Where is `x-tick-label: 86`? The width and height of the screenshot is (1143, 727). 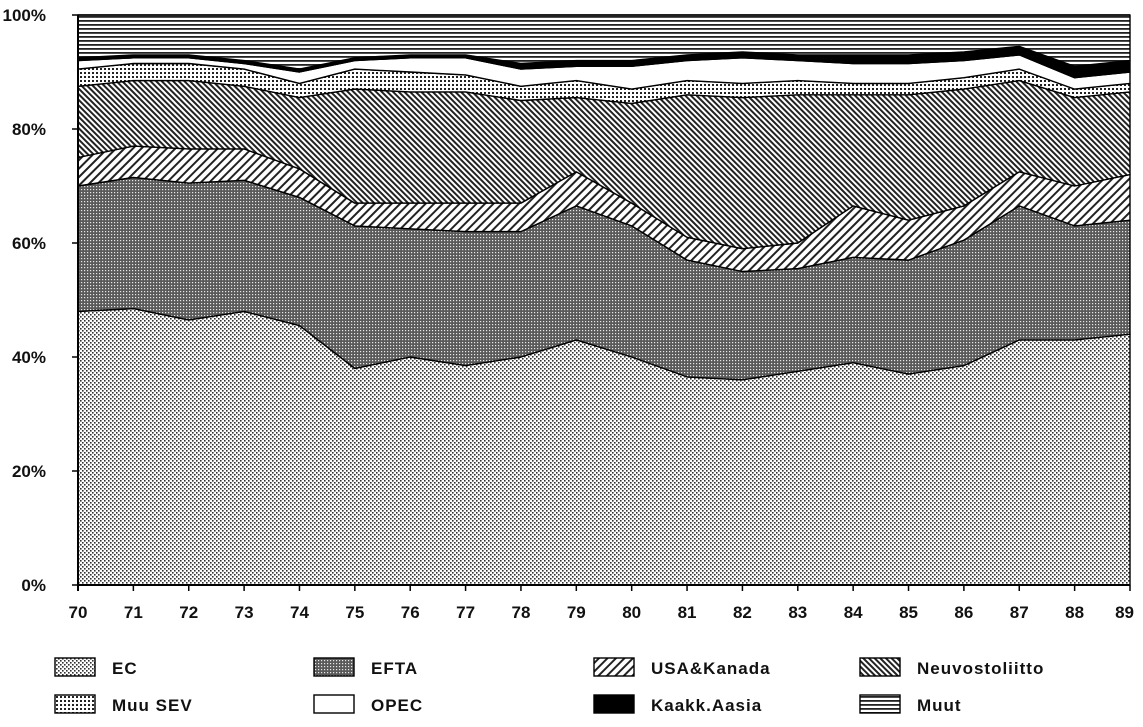 x-tick-label: 86 is located at coordinates (963, 612).